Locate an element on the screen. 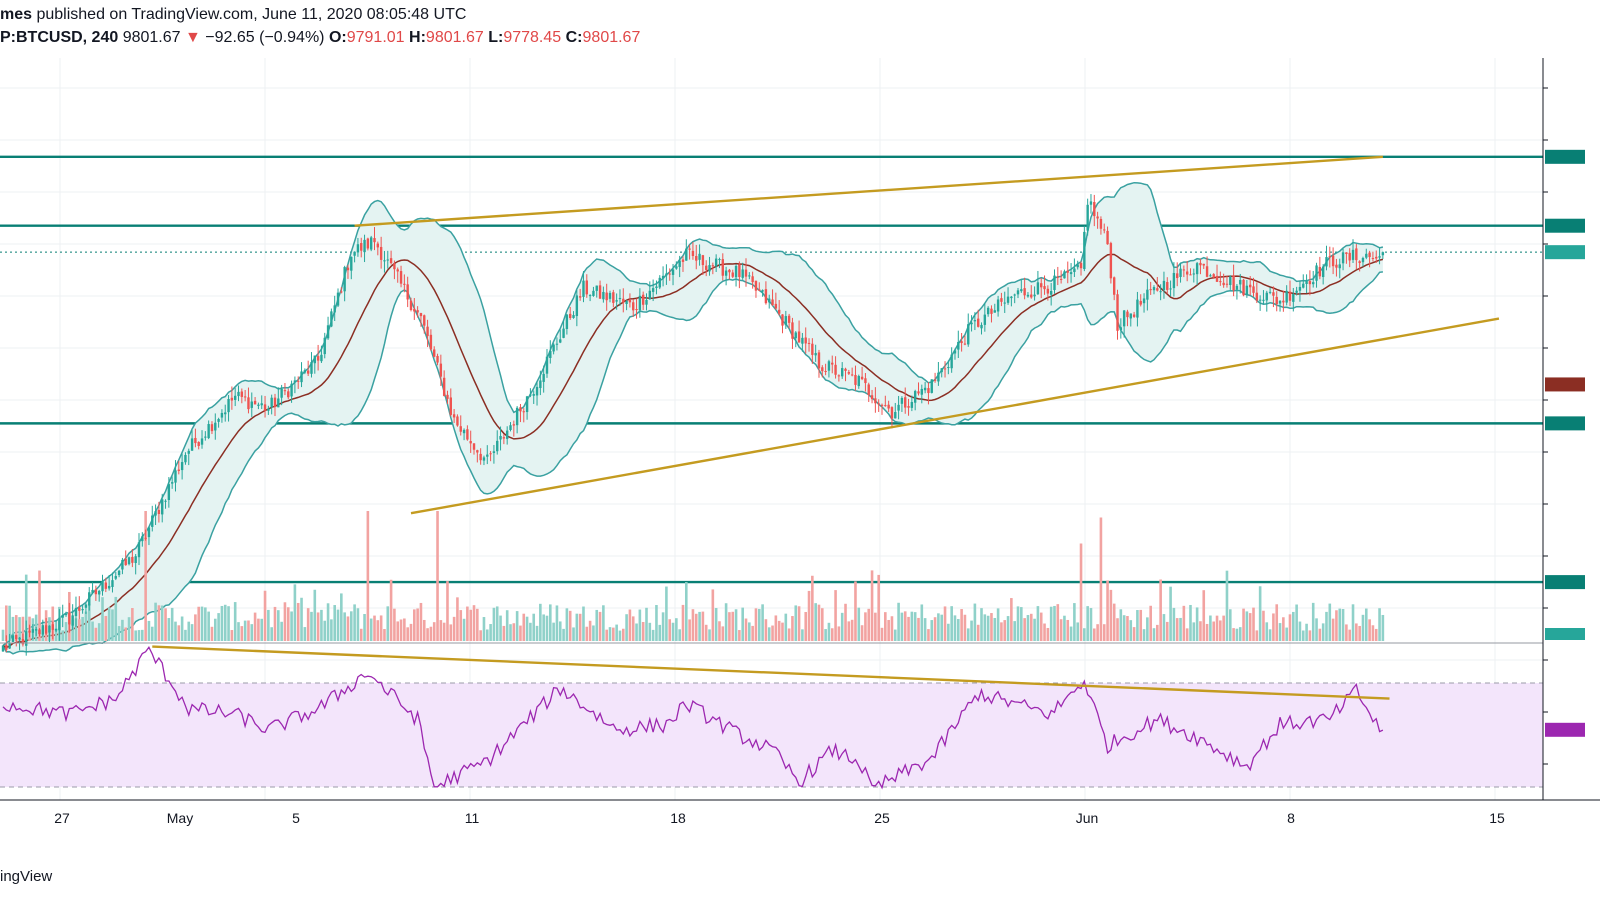  brand-watermark: ingView is located at coordinates (26, 876).